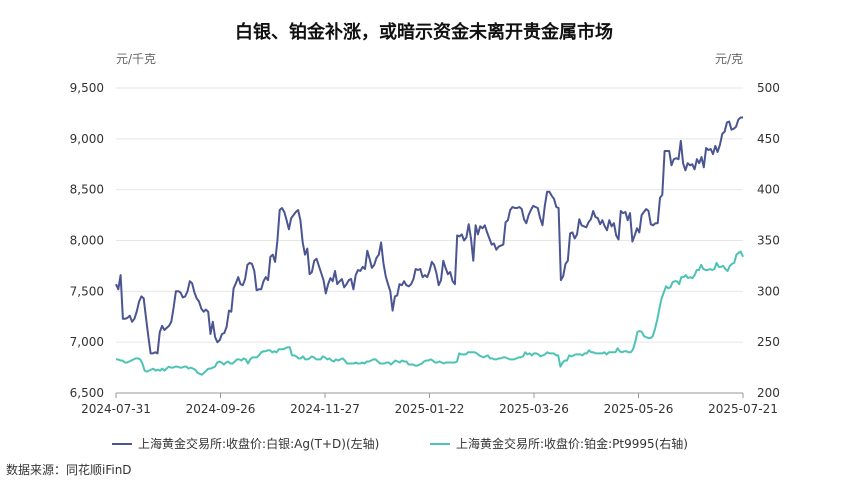  What do you see at coordinates (87, 393) in the screenshot?
I see `left-y-tick-label: 6,500` at bounding box center [87, 393].